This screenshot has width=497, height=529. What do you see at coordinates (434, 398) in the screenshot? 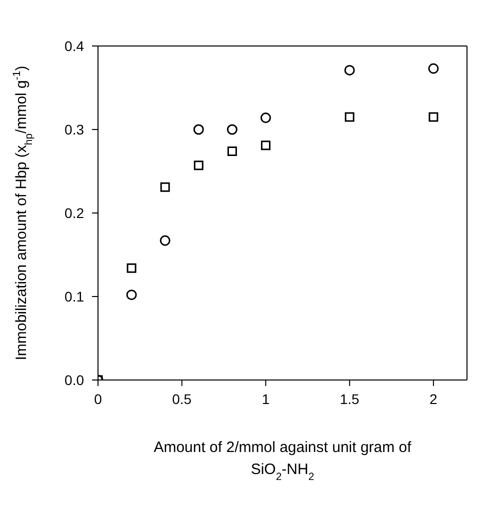
I see `x-tick-label: 2` at bounding box center [434, 398].